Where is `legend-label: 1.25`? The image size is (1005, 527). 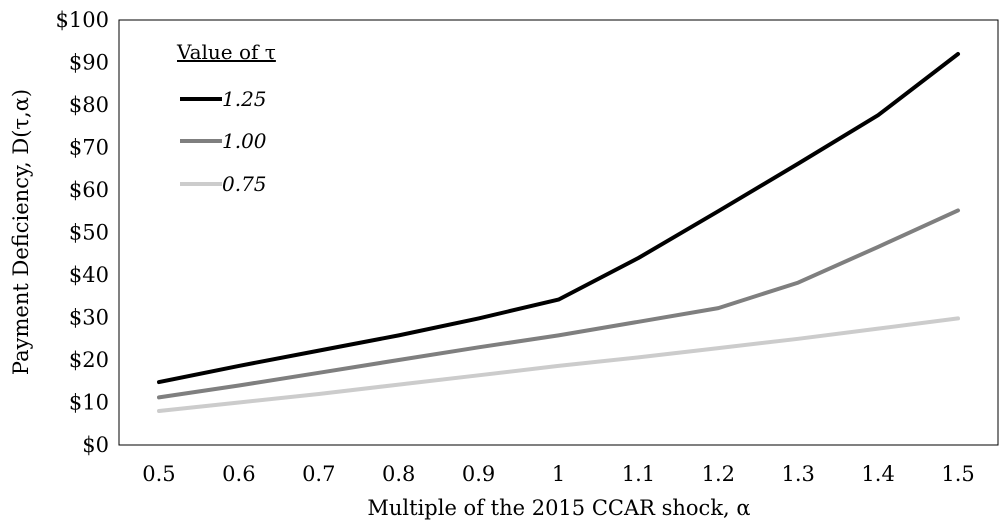 legend-label: 1.25 is located at coordinates (244, 99).